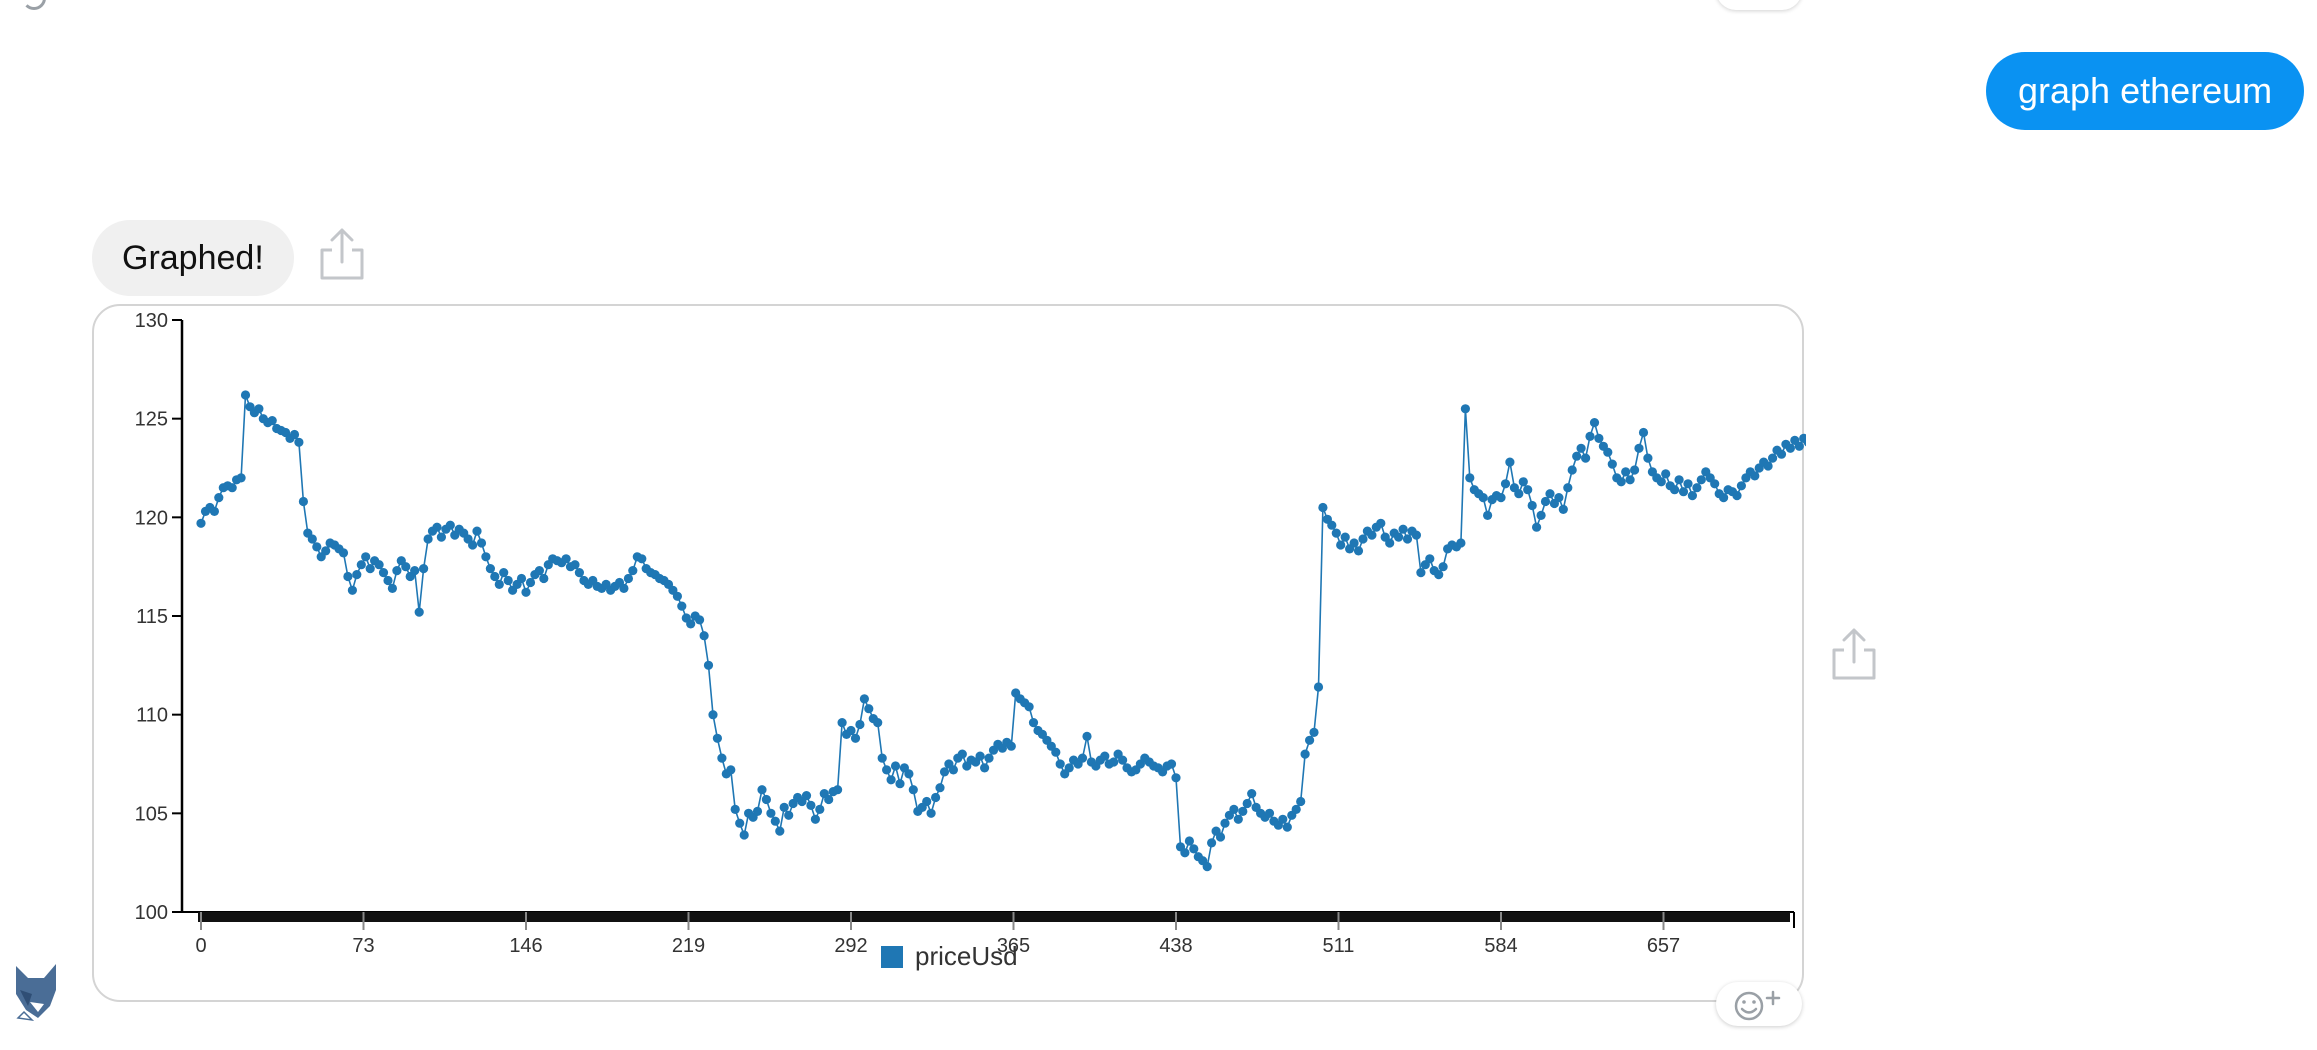 Image resolution: width=2317 pixels, height=1050 pixels. What do you see at coordinates (342, 256) in the screenshot?
I see `share-message-button` at bounding box center [342, 256].